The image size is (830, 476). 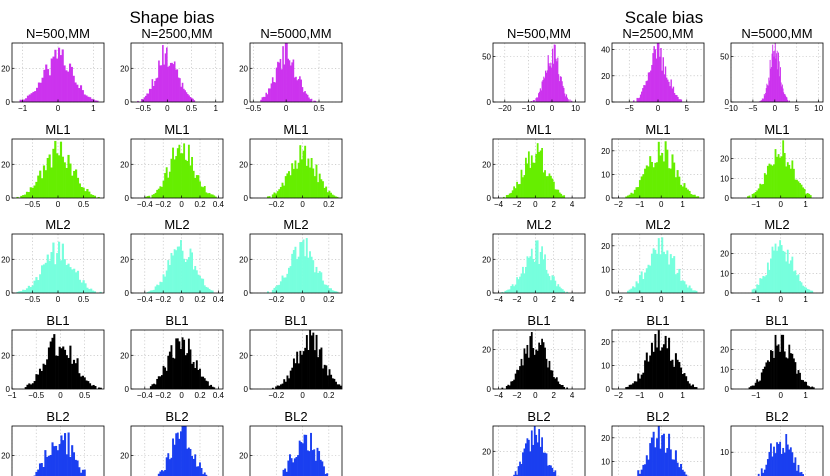 I want to click on x-tick-label: 0.4, so click(x=219, y=299).